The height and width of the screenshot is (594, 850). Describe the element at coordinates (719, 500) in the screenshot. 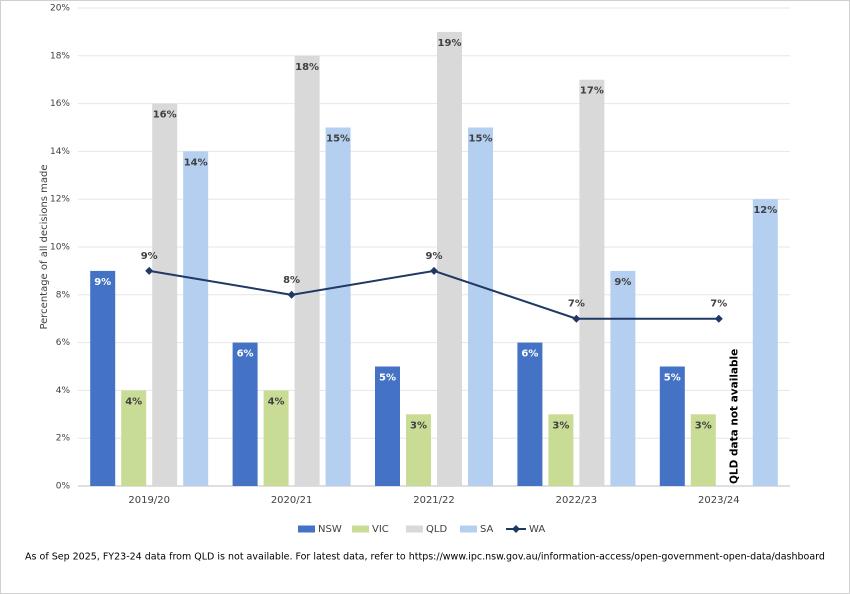

I see `x-tick-label: 2023/24` at that location.